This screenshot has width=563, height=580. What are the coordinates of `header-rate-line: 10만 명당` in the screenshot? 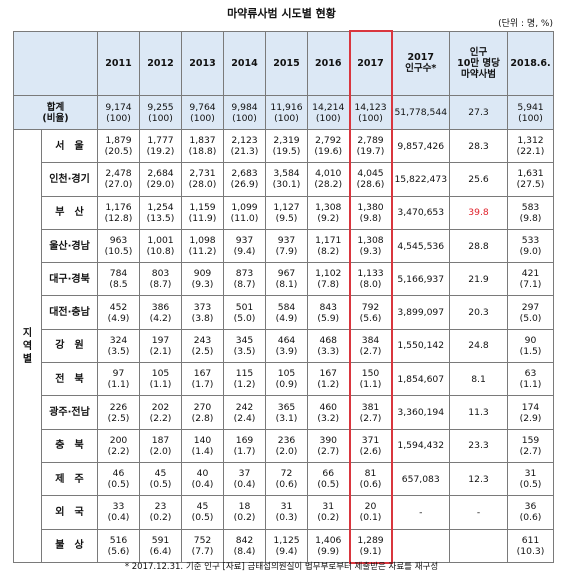 It's located at (478, 63).